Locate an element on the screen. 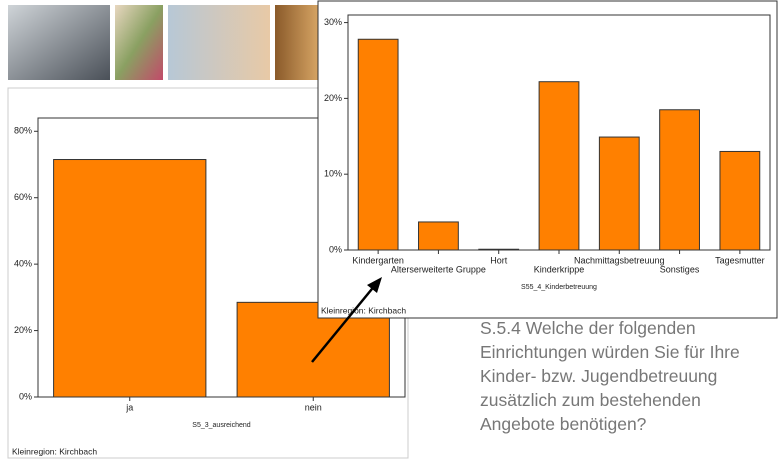 This screenshot has height=459, width=778. x-tick-label: ja is located at coordinates (129, 407).